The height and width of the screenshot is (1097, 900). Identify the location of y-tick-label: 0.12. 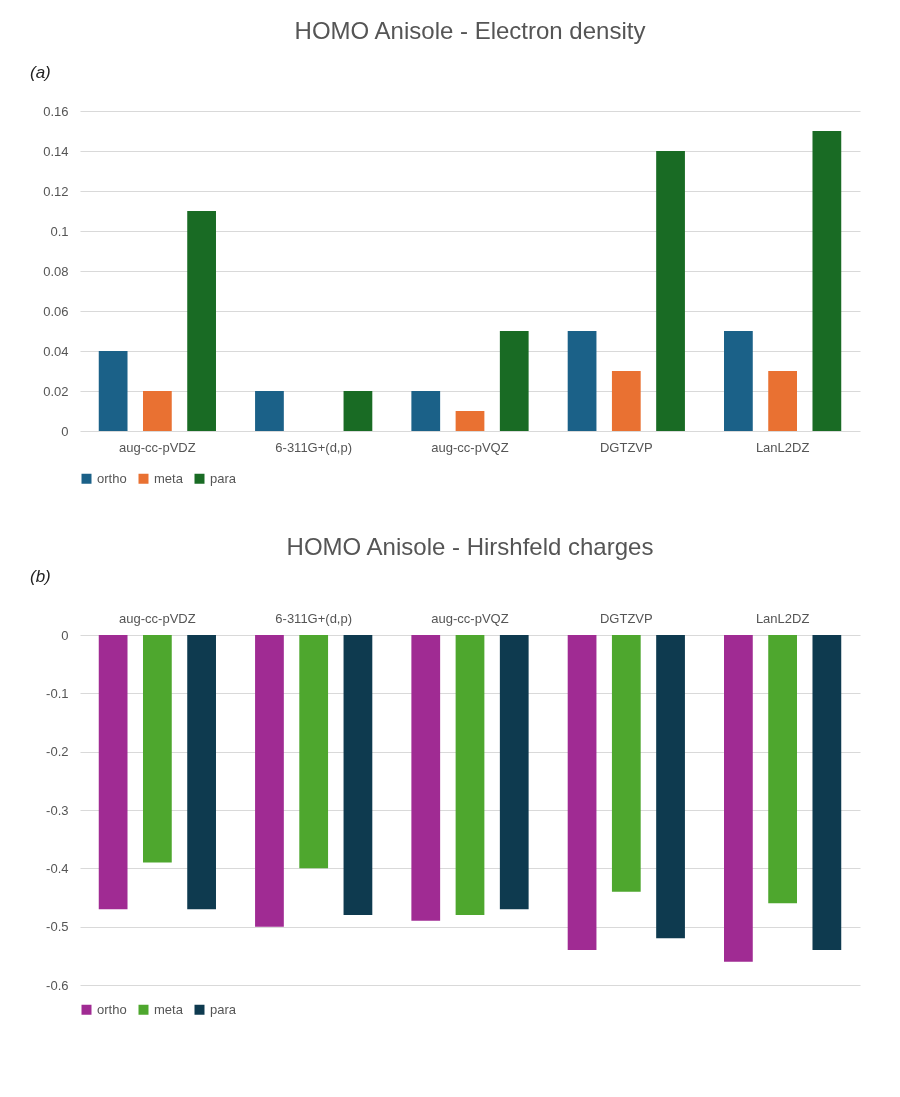
(56, 191).